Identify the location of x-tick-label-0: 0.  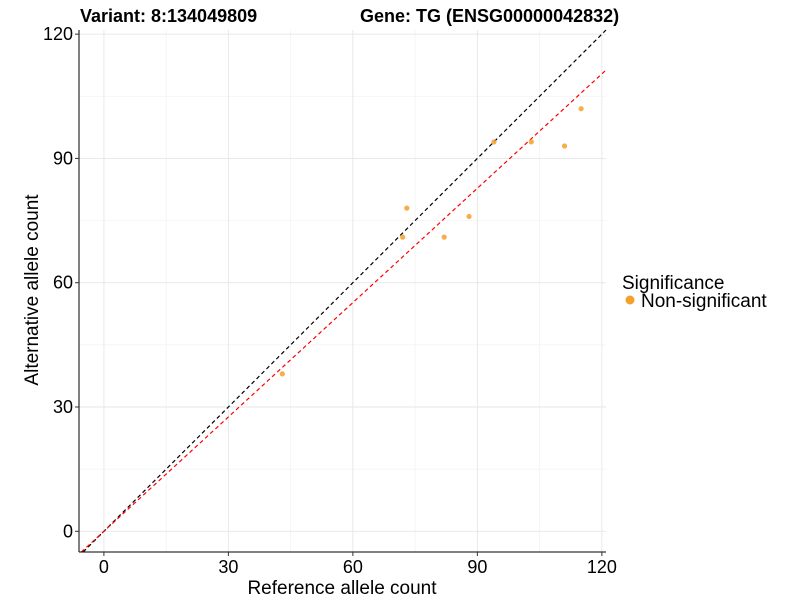
(104, 567).